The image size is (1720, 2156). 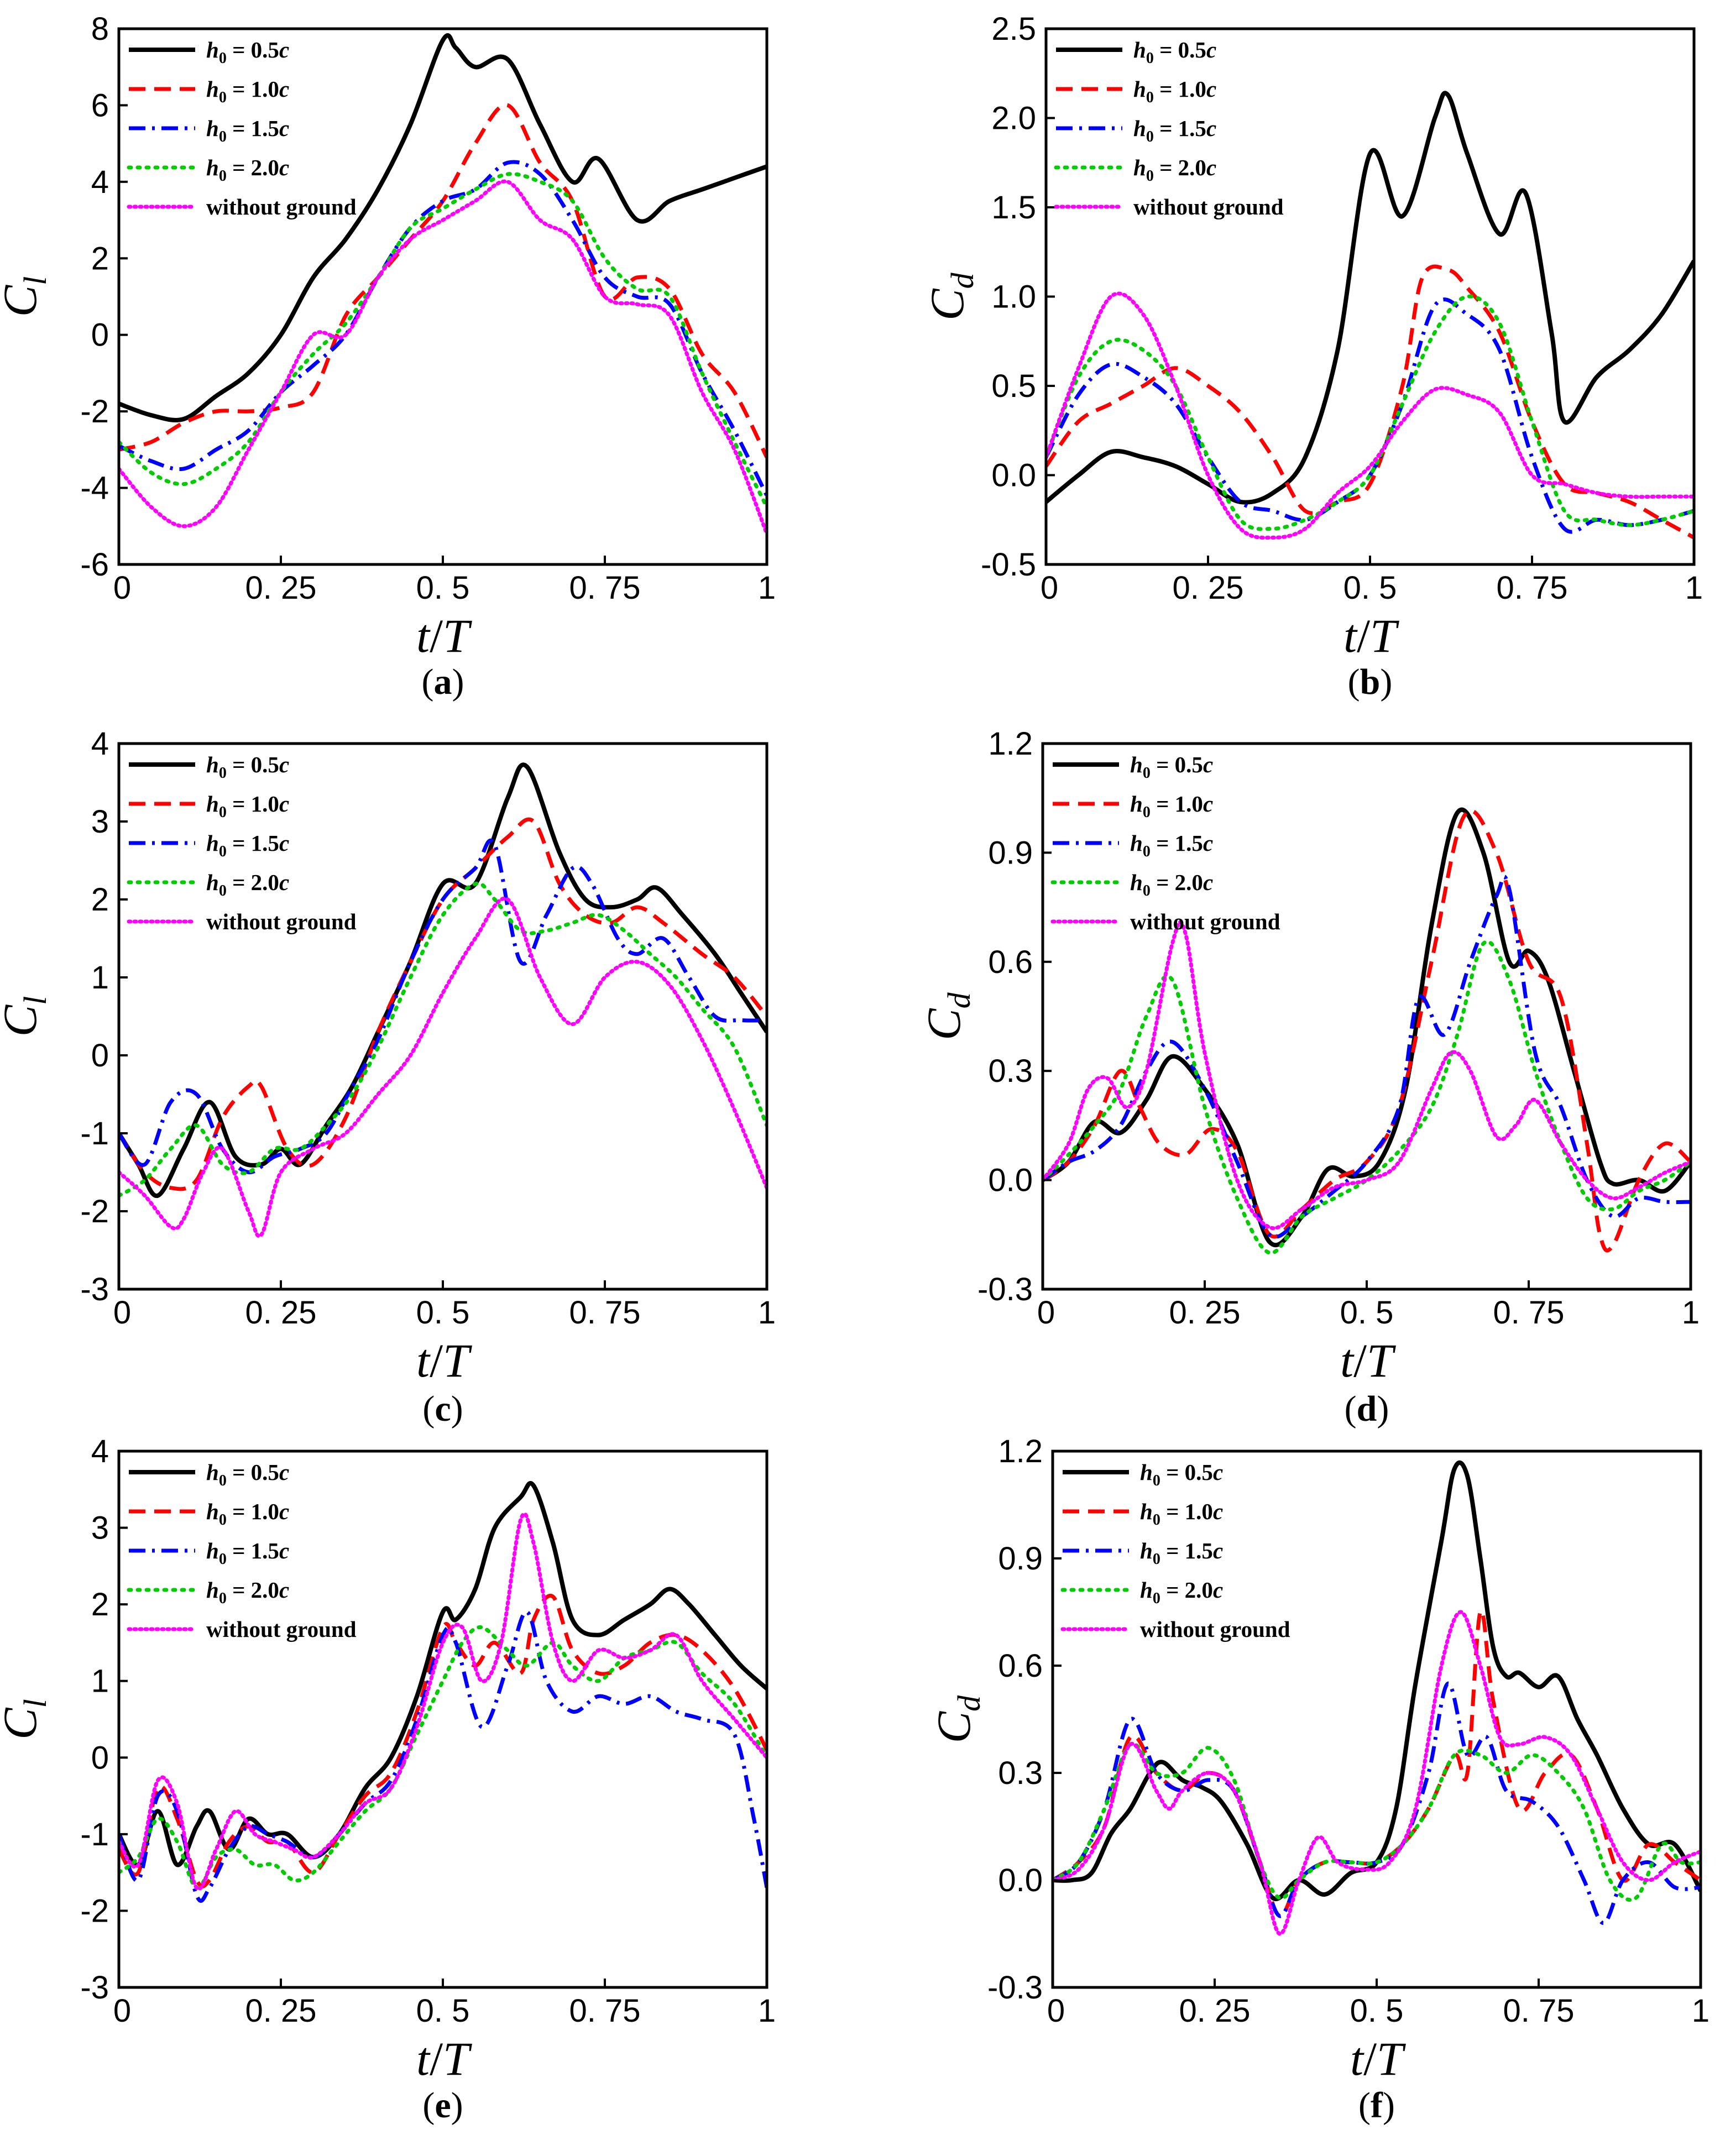 I want to click on y-tick-label: 0.5, so click(x=1013, y=386).